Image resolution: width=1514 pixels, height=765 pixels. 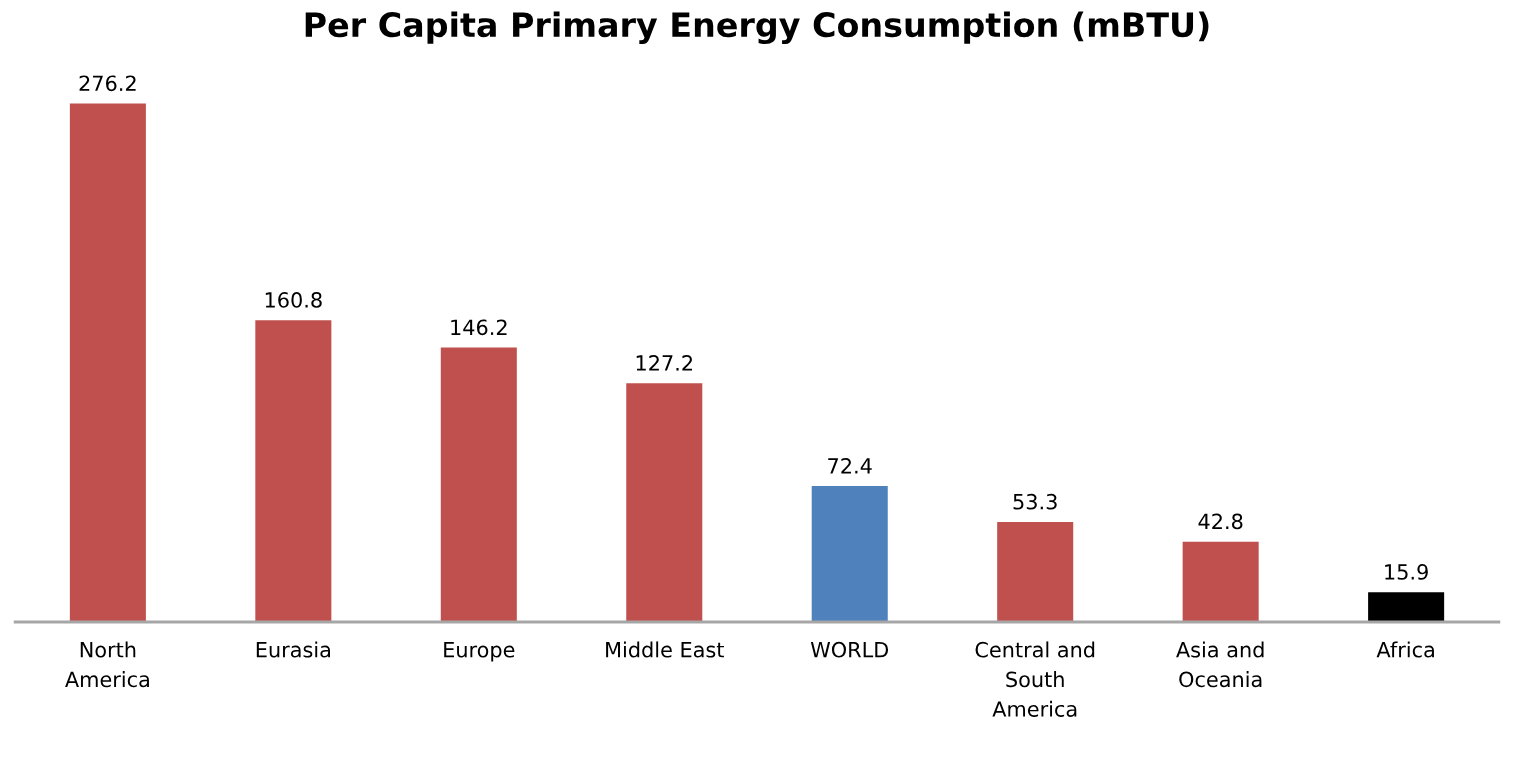 I want to click on x-tick-label: Eurasia, so click(x=293, y=649).